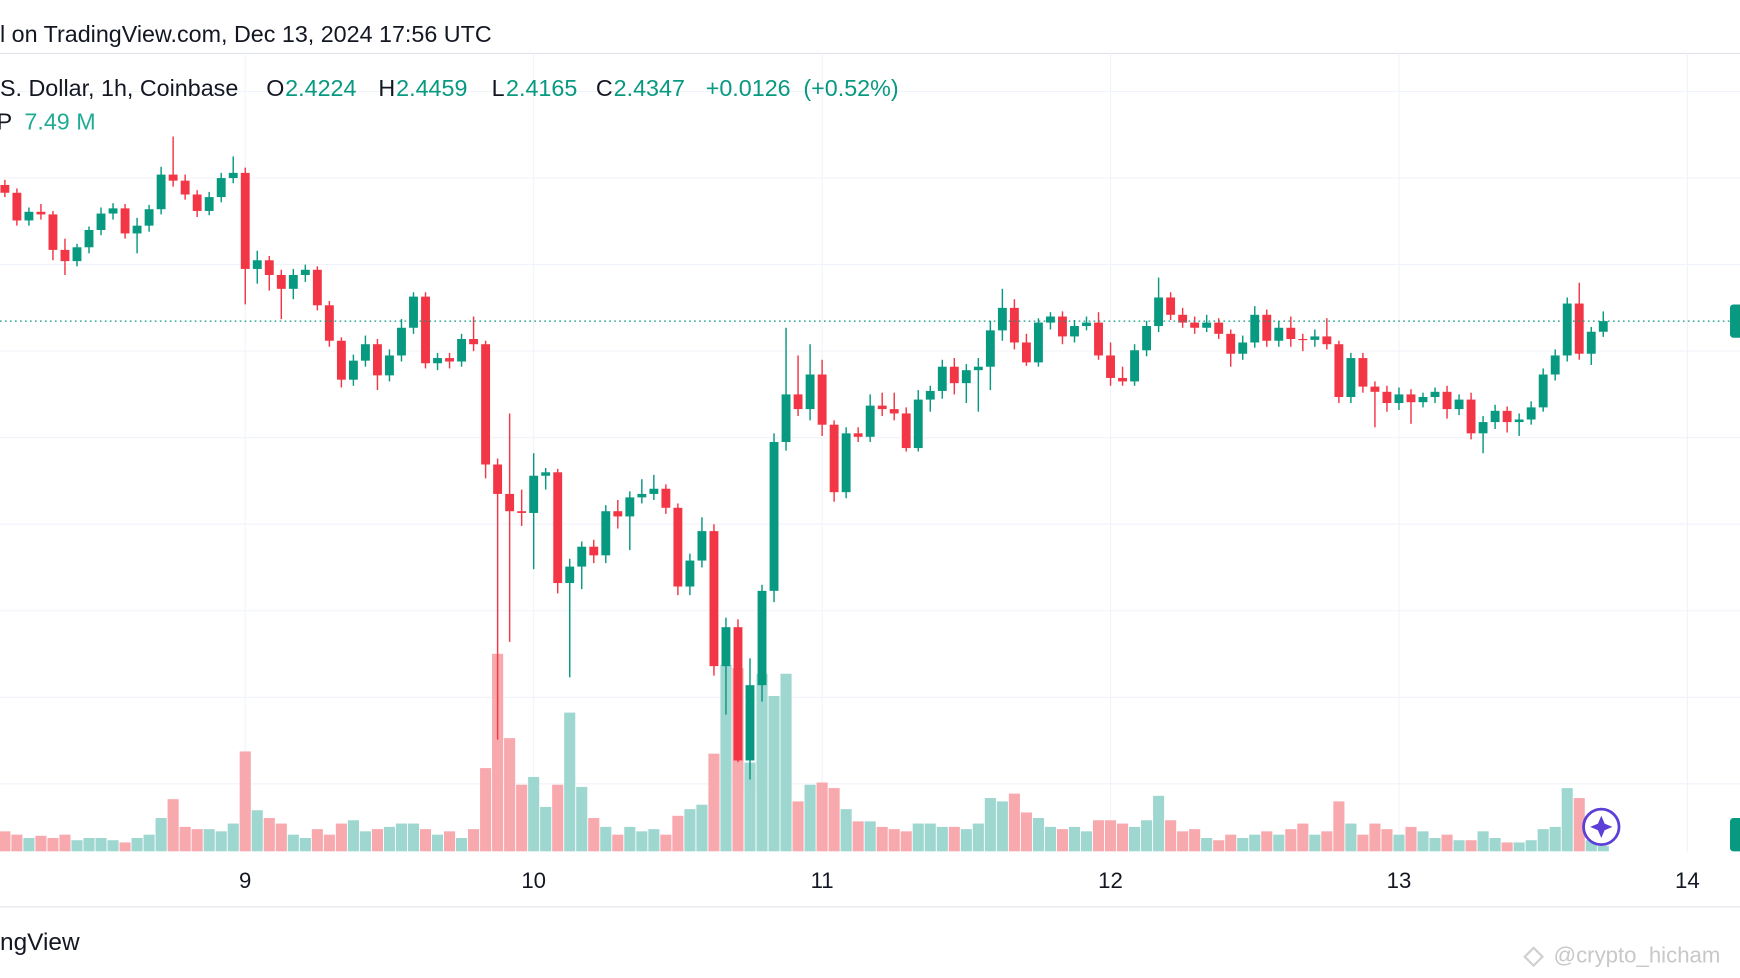 The height and width of the screenshot is (978, 1740). Describe the element at coordinates (320, 88) in the screenshot. I see `ohlc-value: 2.4224` at that location.